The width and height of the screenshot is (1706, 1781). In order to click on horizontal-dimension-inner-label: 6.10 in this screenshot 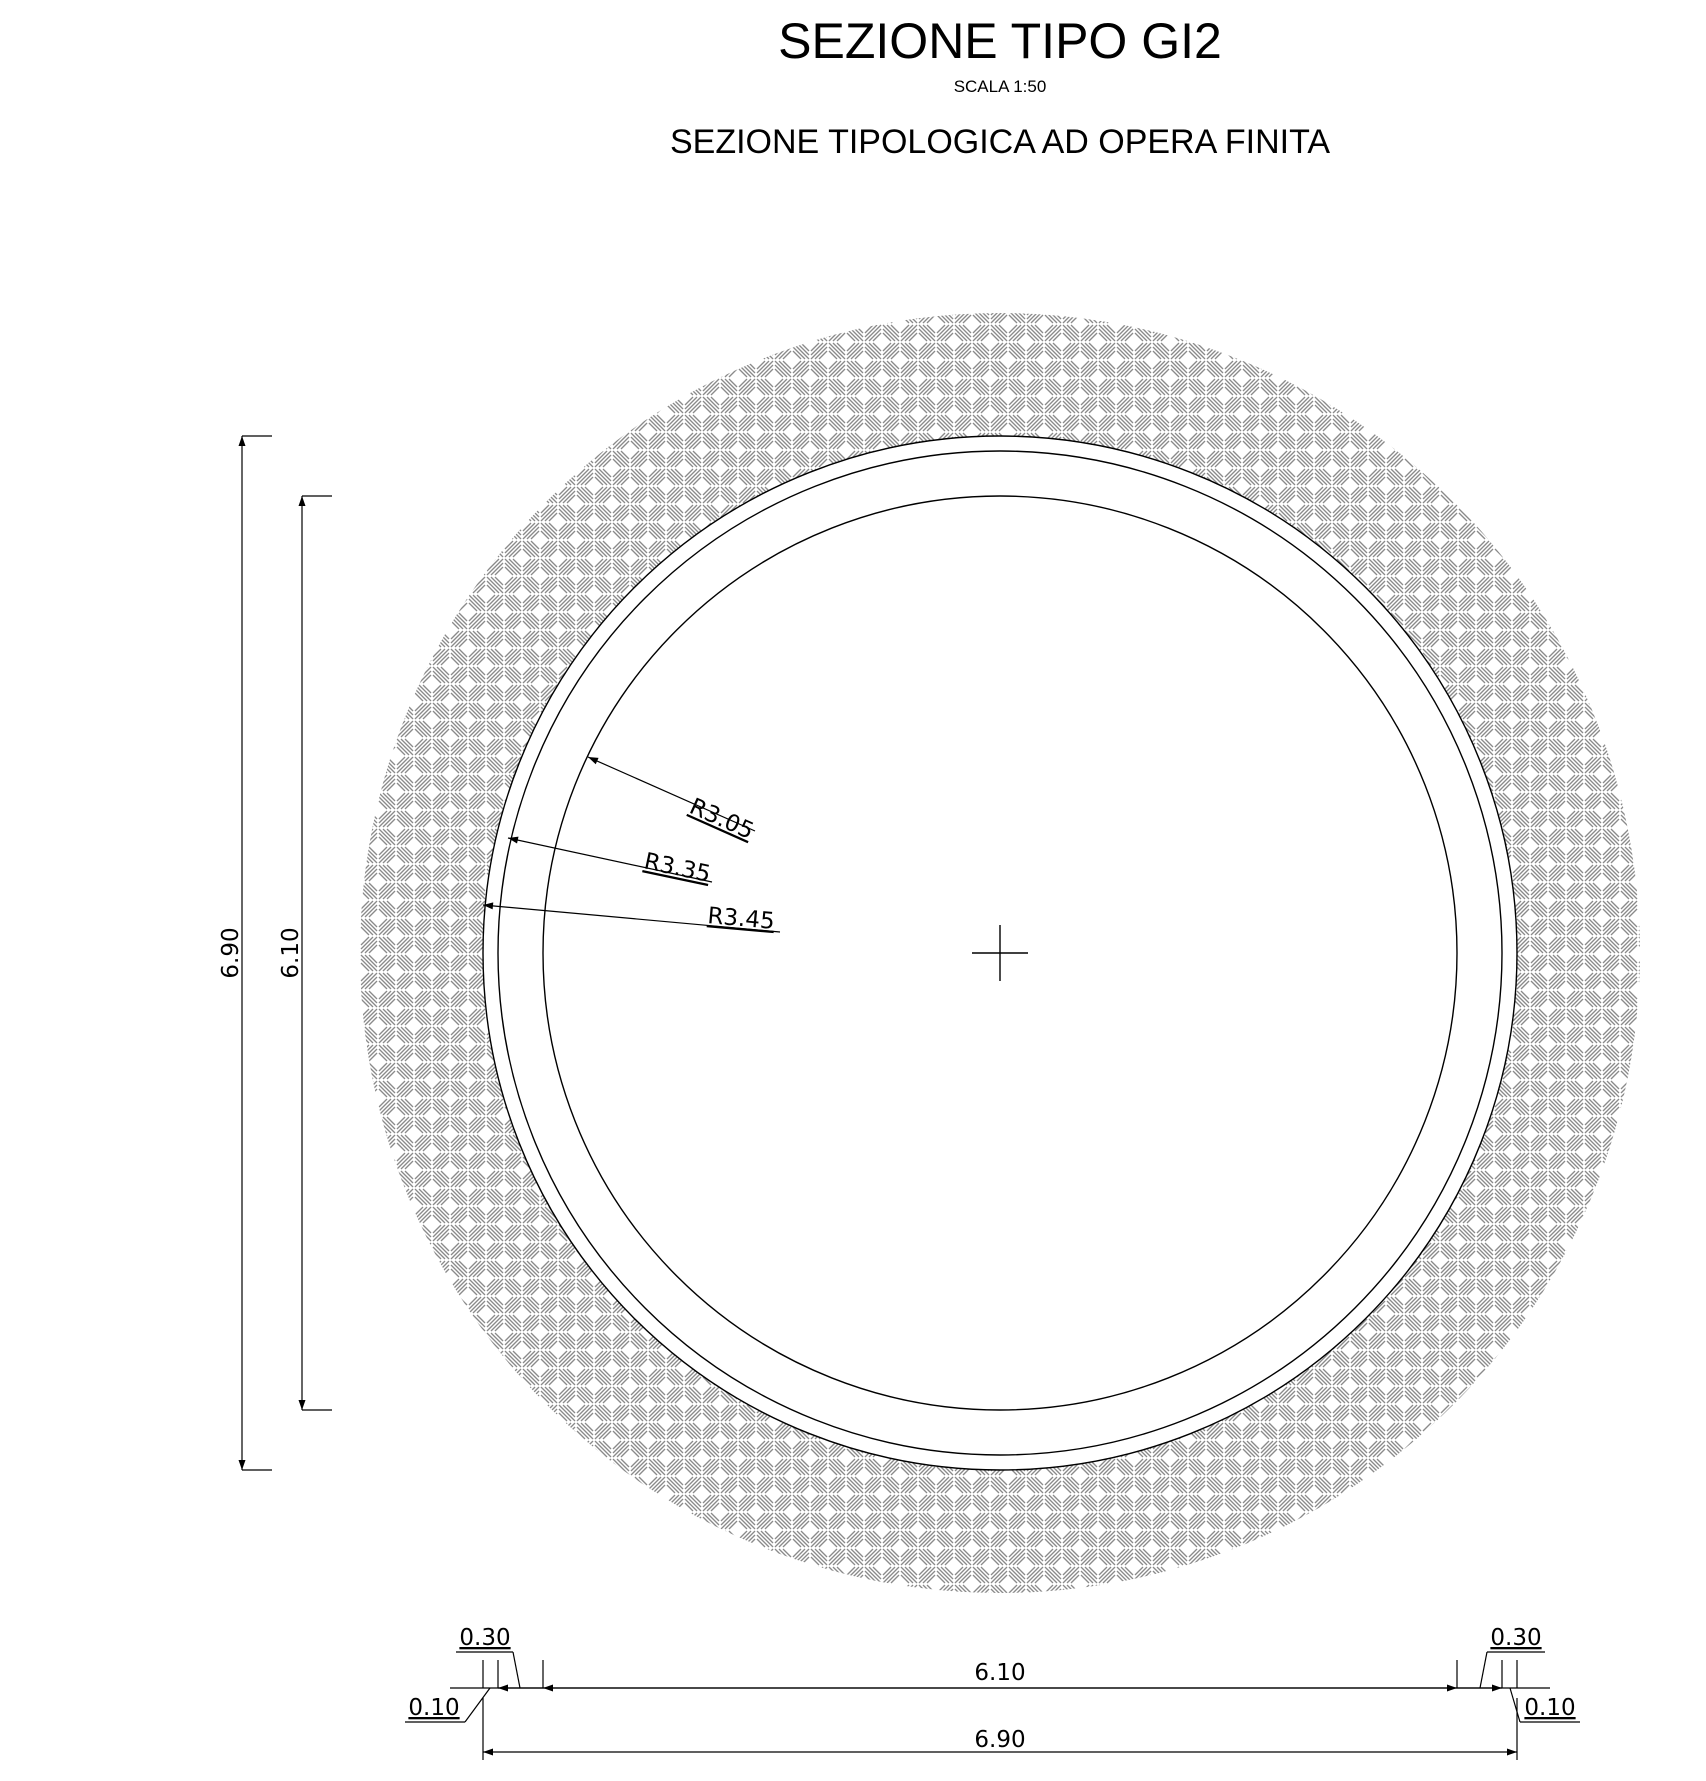, I will do `click(999, 1673)`.